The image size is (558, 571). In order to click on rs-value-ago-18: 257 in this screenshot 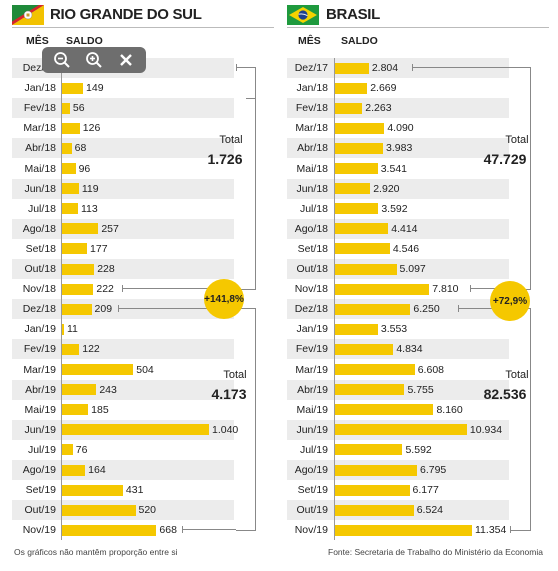, I will do `click(110, 228)`.